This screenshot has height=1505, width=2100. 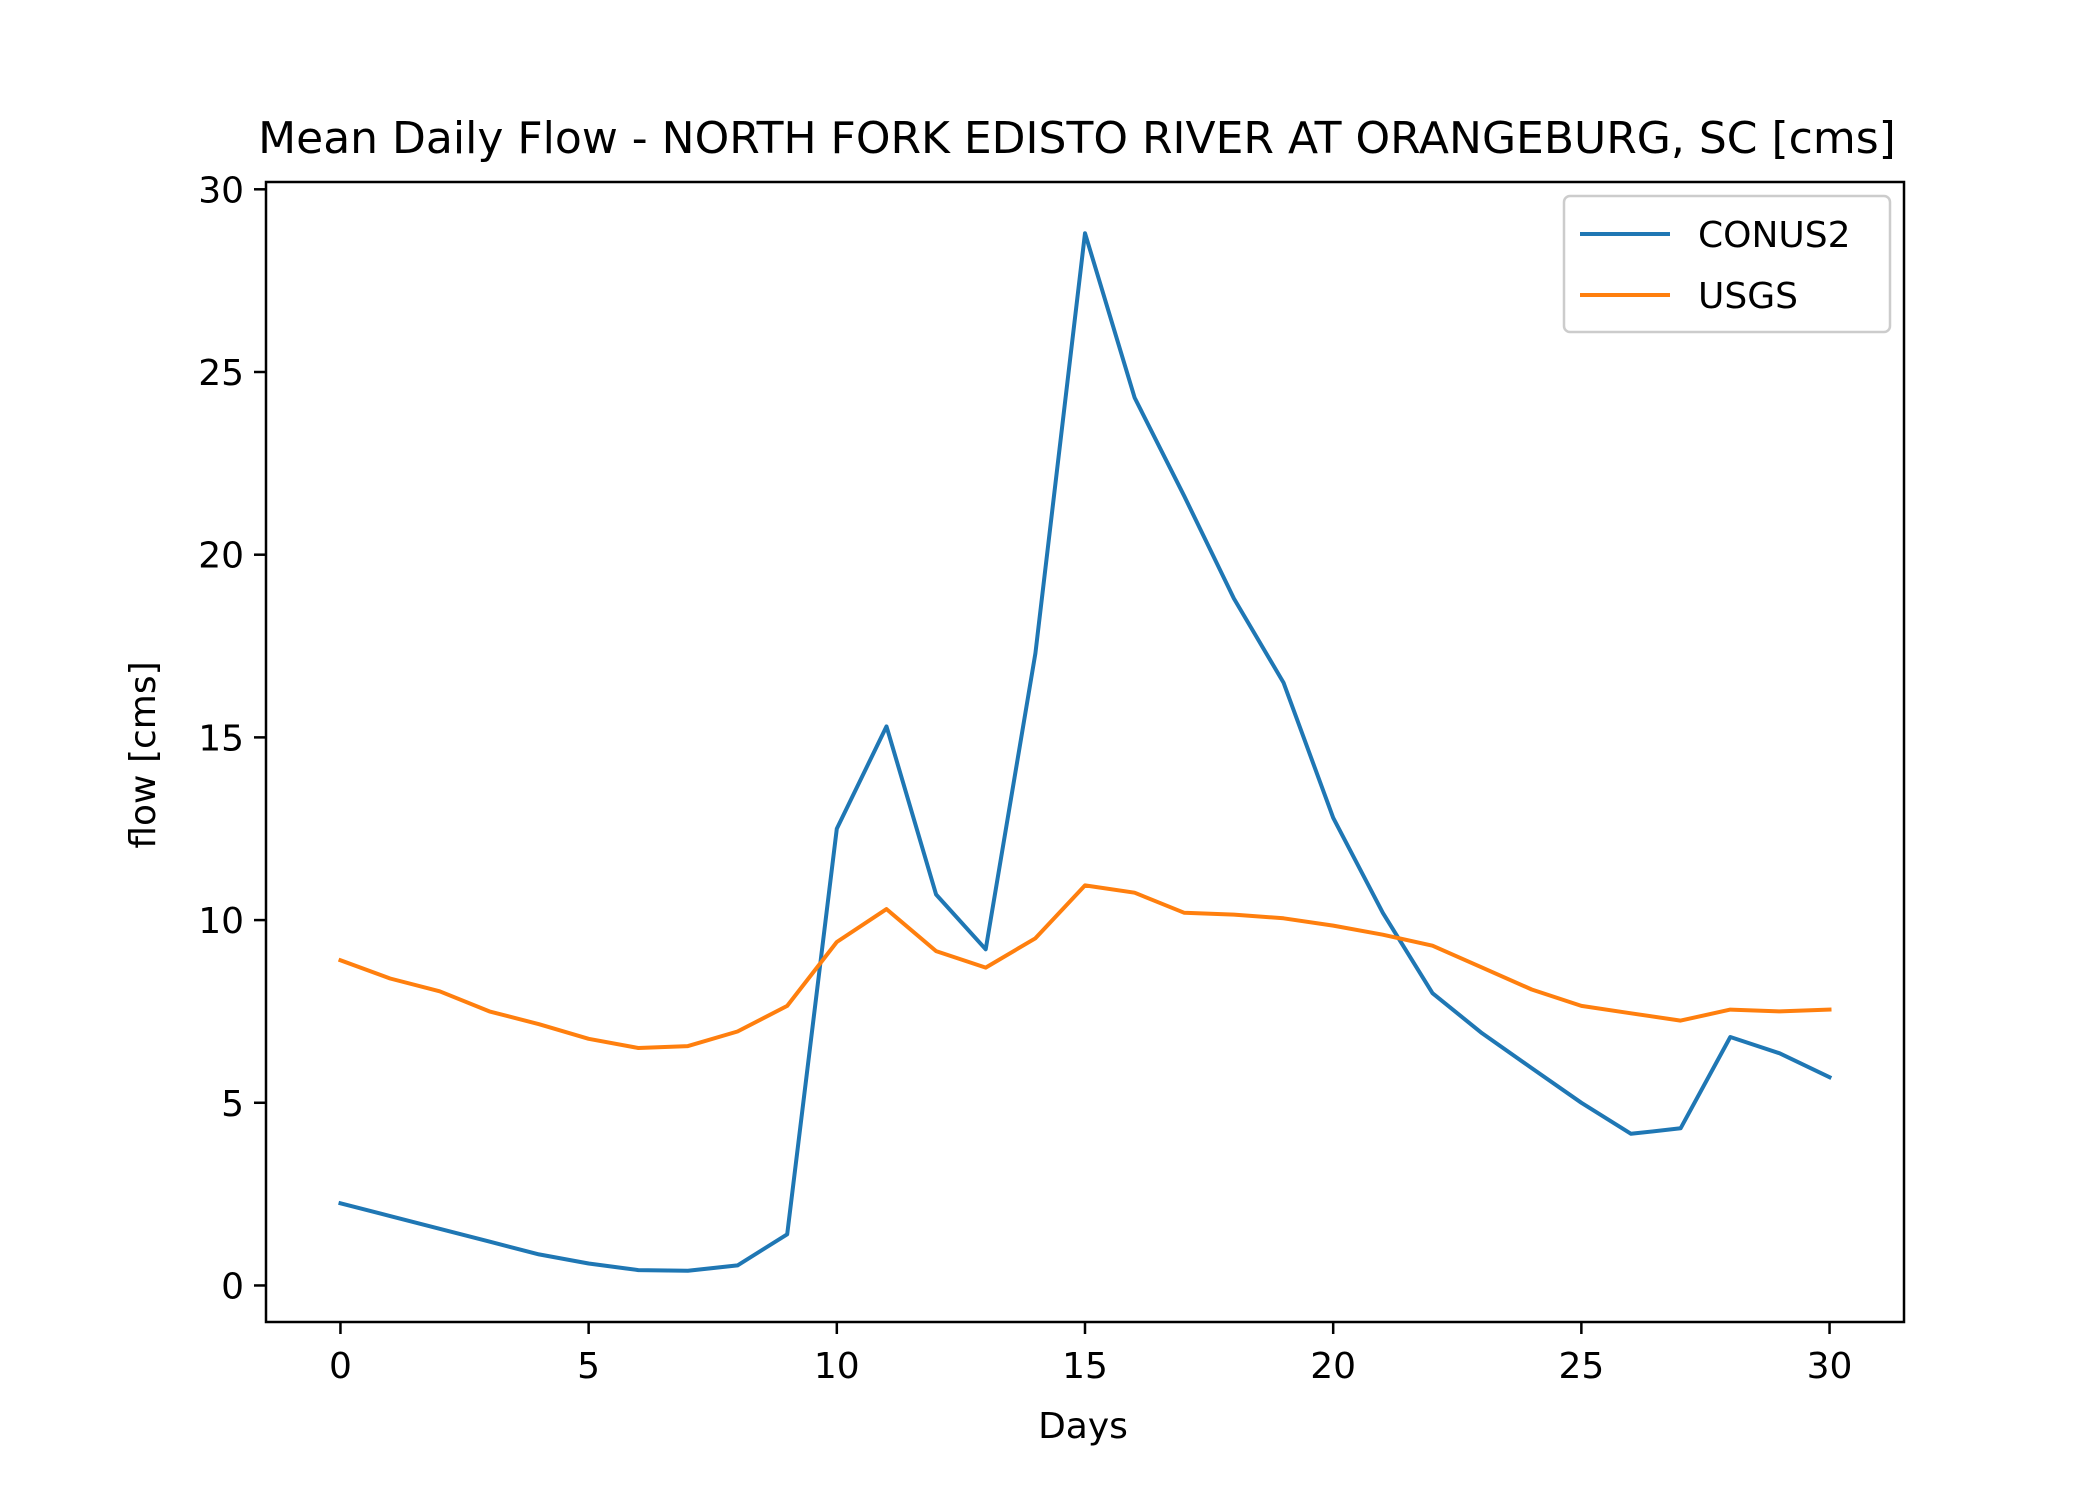 I want to click on y-tick-label: 10, so click(x=221, y=921).